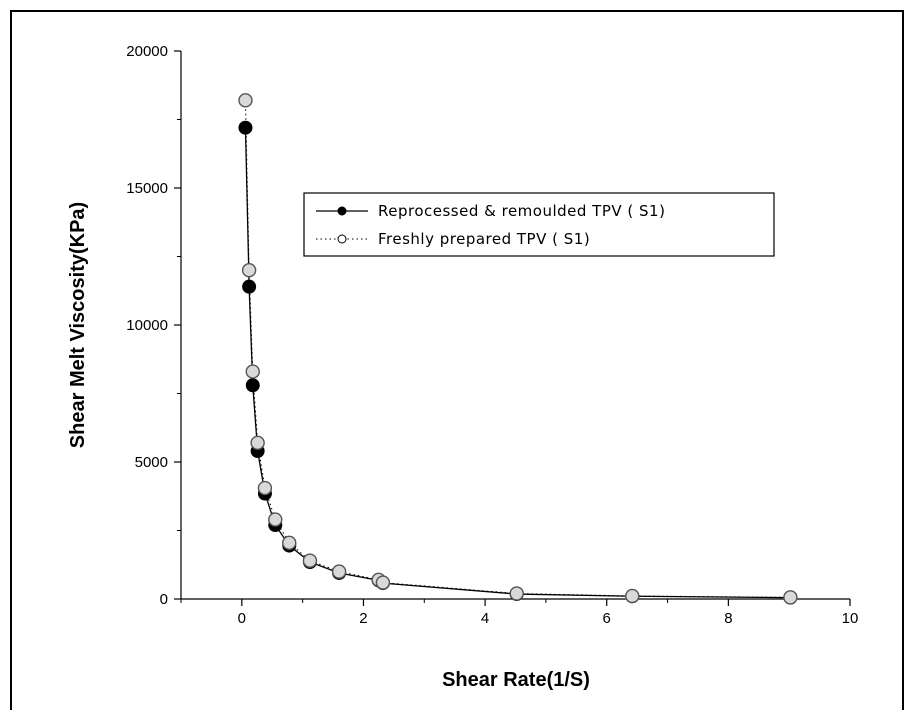  What do you see at coordinates (151, 462) in the screenshot?
I see `y-tick-label: 5000` at bounding box center [151, 462].